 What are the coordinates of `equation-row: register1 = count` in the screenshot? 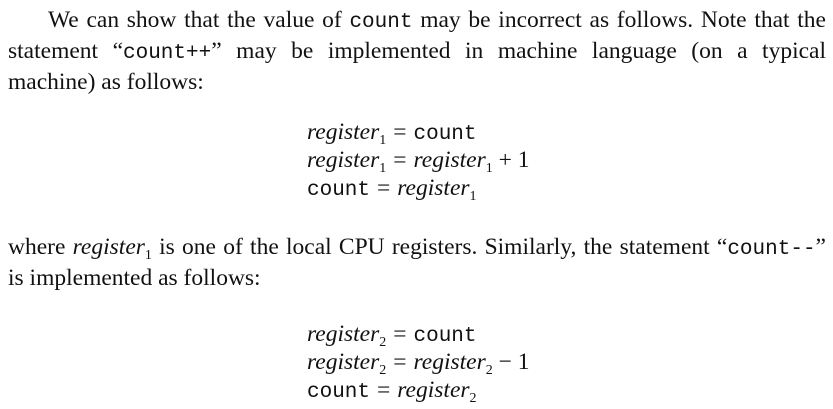 It's located at (418, 133).